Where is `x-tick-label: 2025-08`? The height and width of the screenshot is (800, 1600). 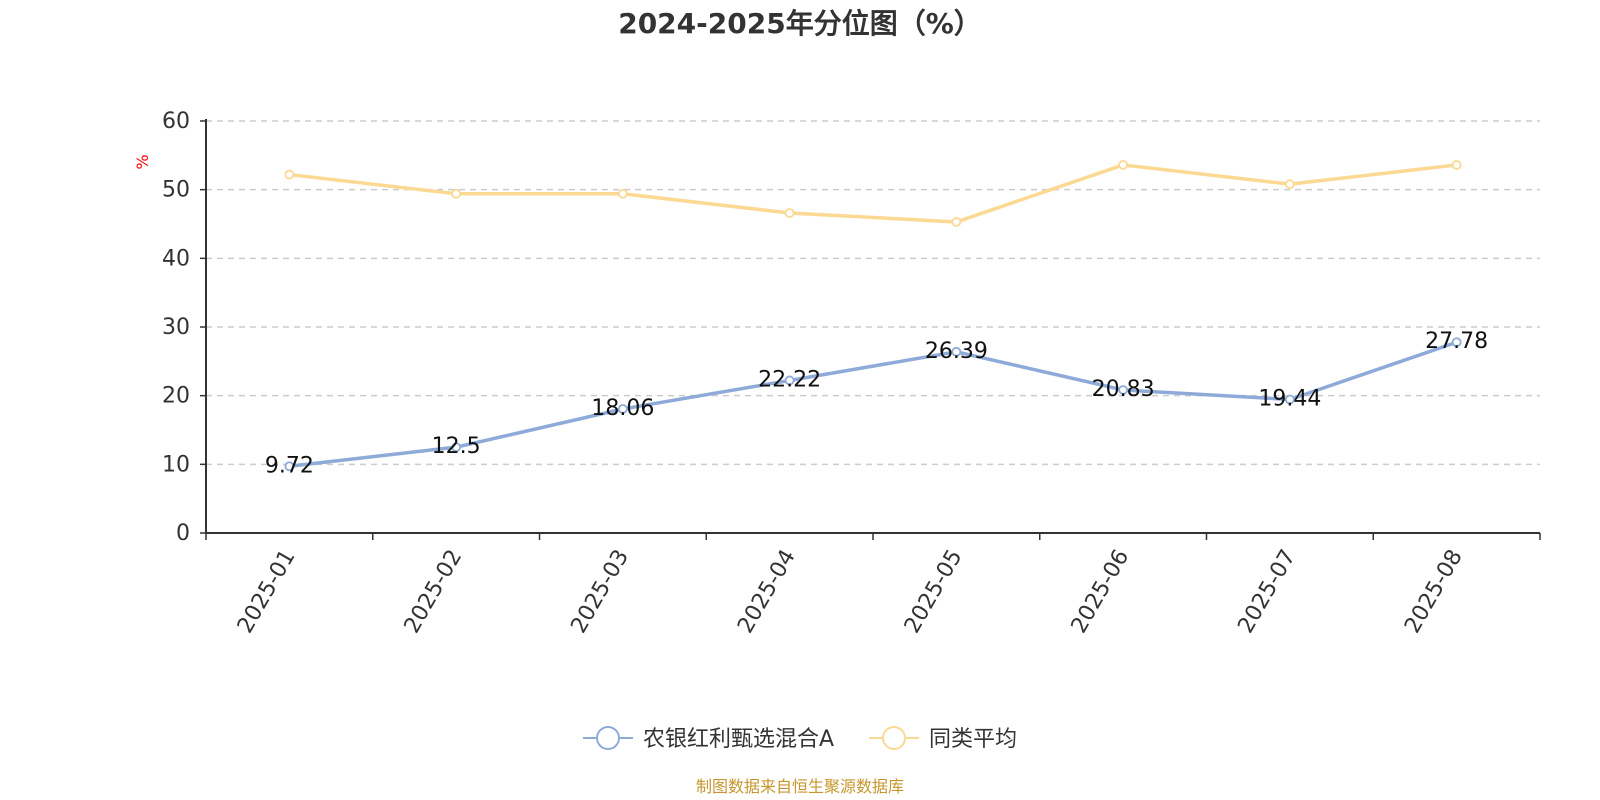 x-tick-label: 2025-08 is located at coordinates (1434, 592).